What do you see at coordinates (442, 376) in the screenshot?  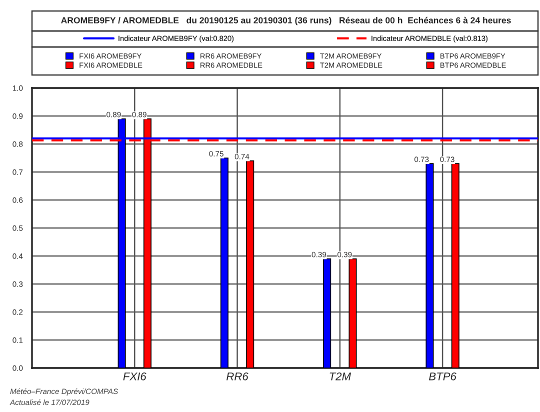 I see `x-tick-label: BTP6` at bounding box center [442, 376].